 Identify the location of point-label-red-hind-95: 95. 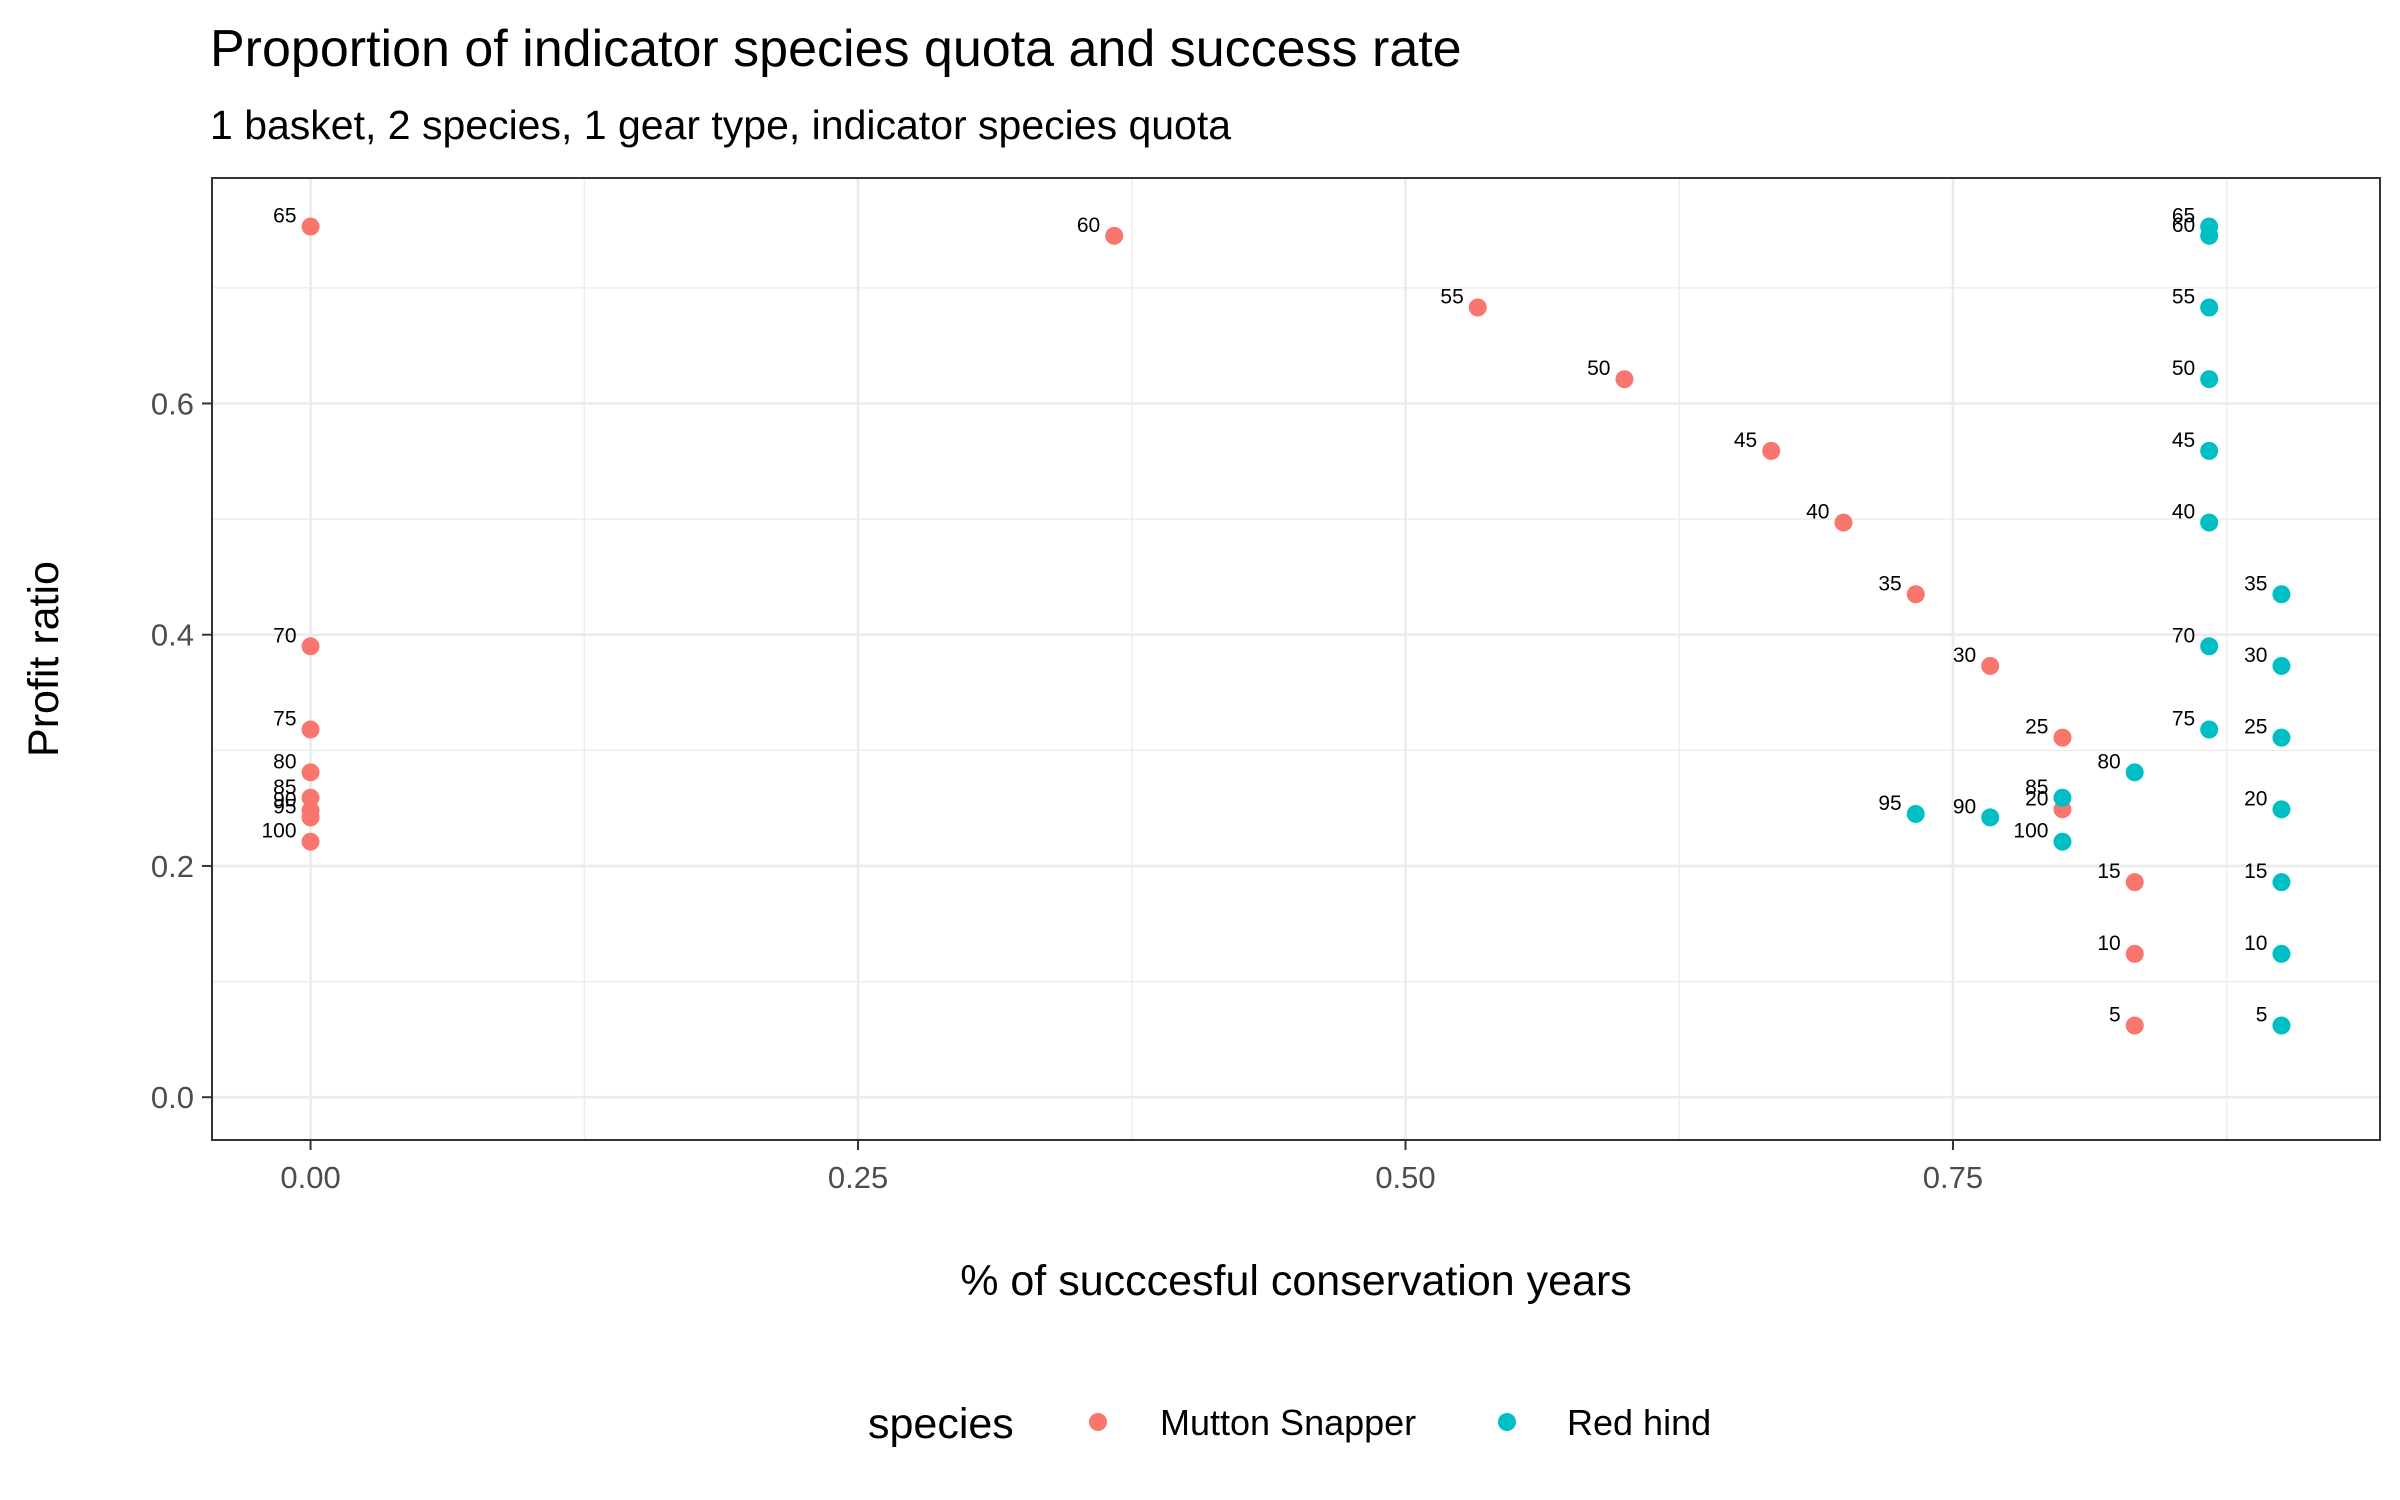
(1889, 803).